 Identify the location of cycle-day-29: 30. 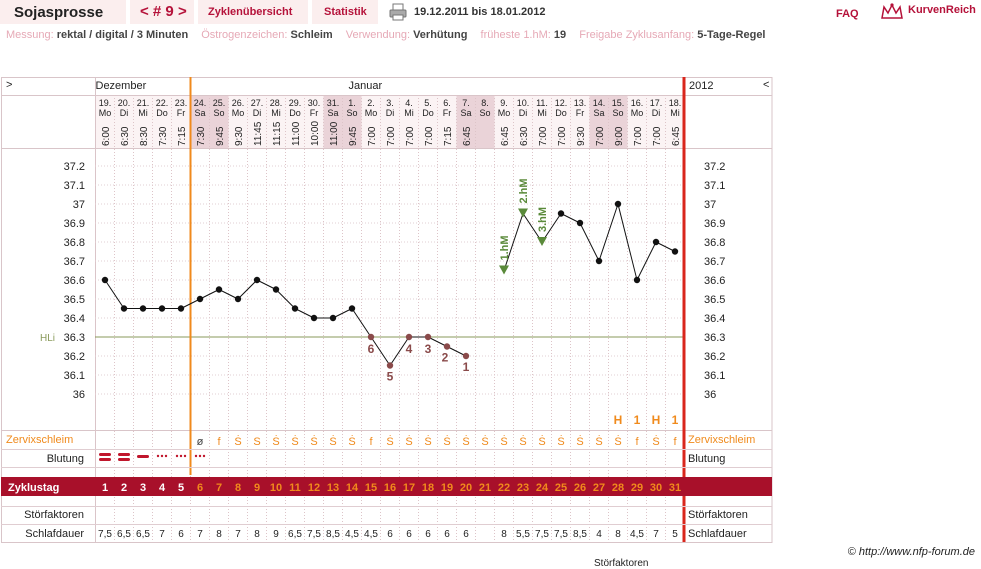
(656, 488).